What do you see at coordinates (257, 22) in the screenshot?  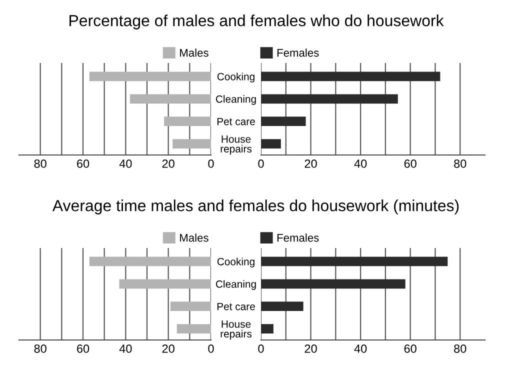 I see `text: Percentage of males and females who do housework` at bounding box center [257, 22].